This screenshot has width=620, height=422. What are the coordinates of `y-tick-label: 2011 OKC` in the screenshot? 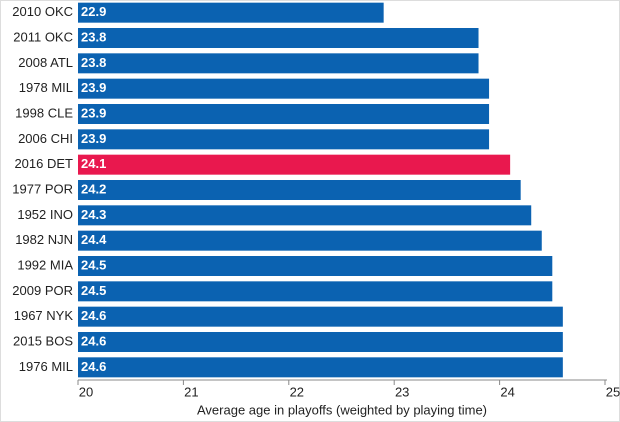 It's located at (43, 36).